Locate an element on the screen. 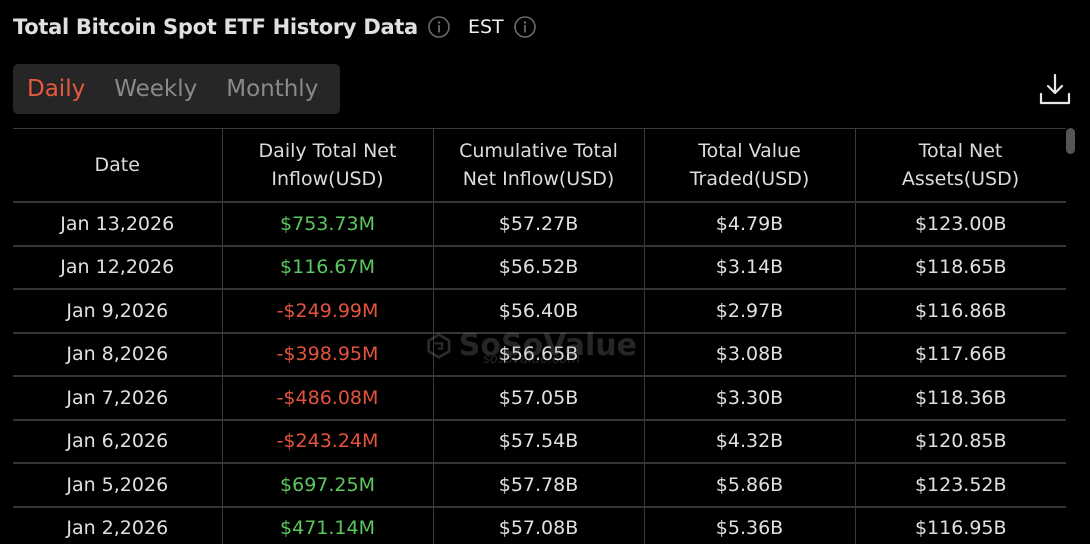 The width and height of the screenshot is (1090, 544). cell-value-traded: $4.32B is located at coordinates (750, 441).